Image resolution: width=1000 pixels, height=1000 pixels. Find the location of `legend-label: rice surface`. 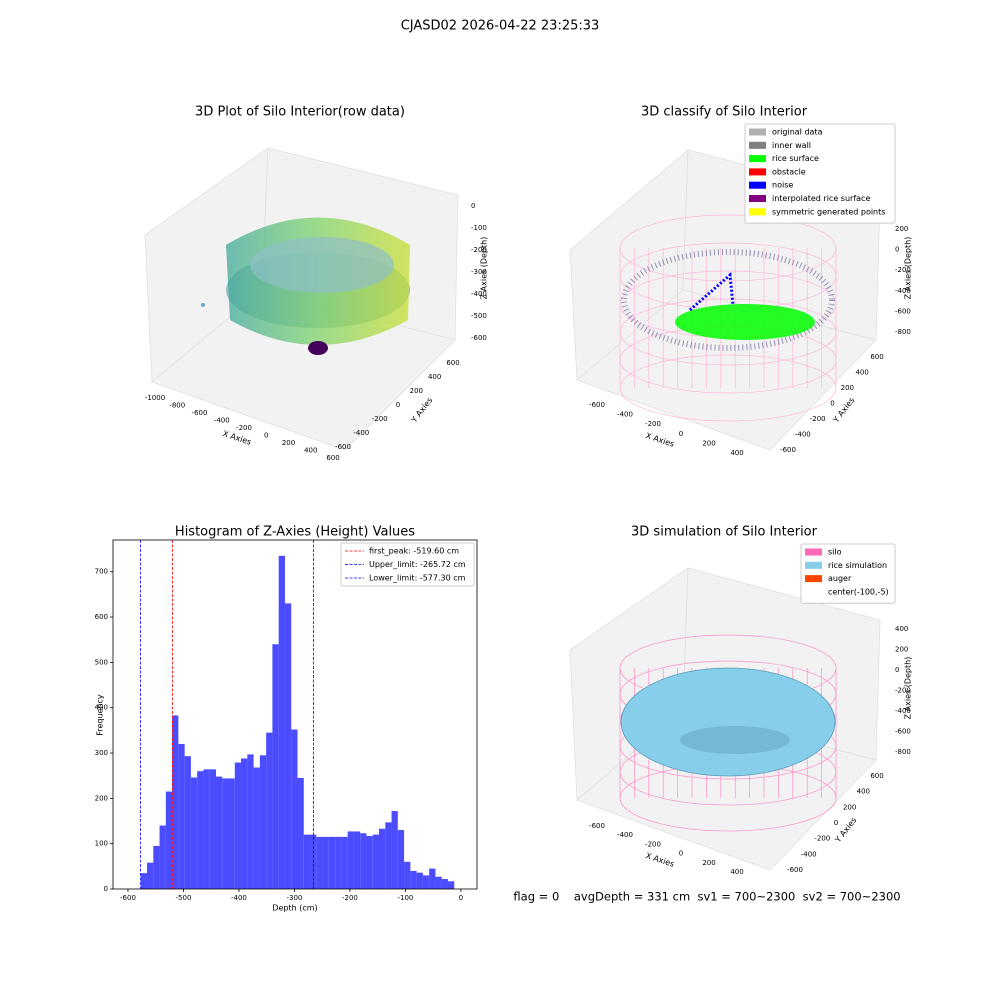

legend-label: rice surface is located at coordinates (795, 158).